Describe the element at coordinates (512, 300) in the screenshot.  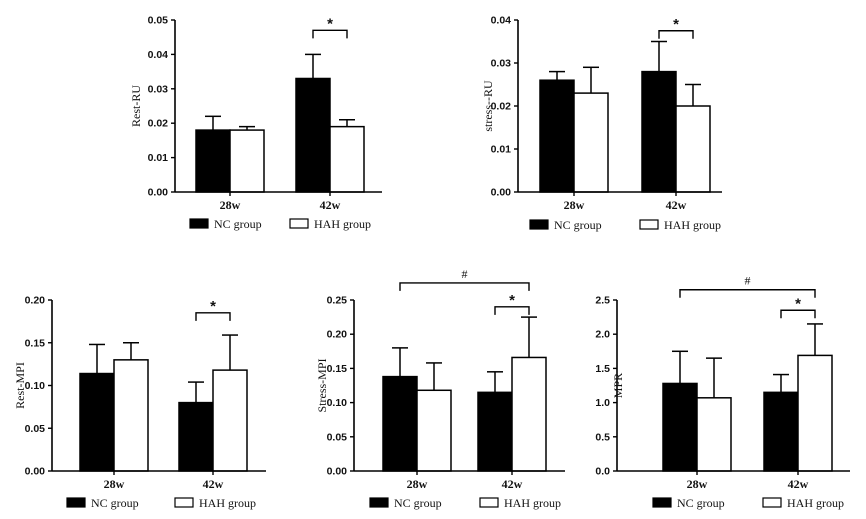
I see `panel4-significance-star: *` at that location.